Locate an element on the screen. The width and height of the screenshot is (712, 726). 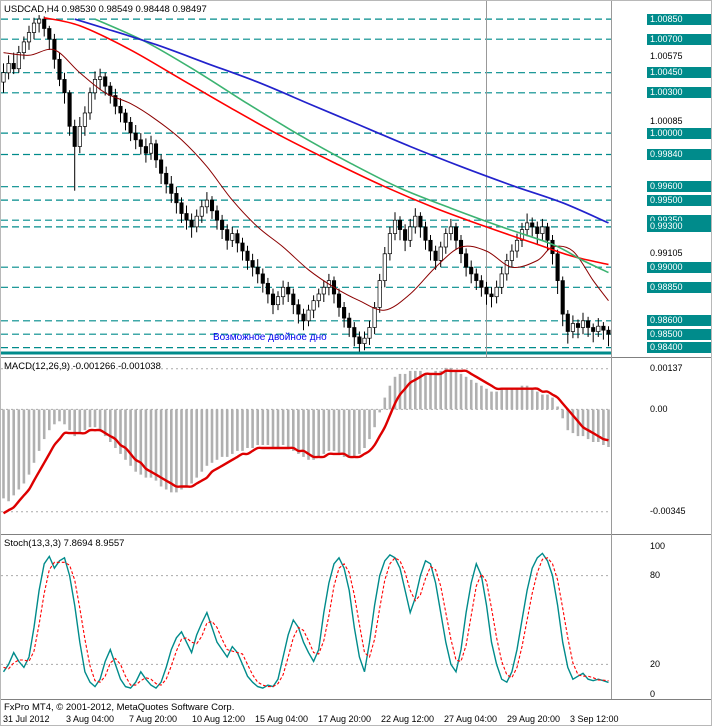
double-bottom-annotation: Возможное двойное дно is located at coordinates (270, 337).